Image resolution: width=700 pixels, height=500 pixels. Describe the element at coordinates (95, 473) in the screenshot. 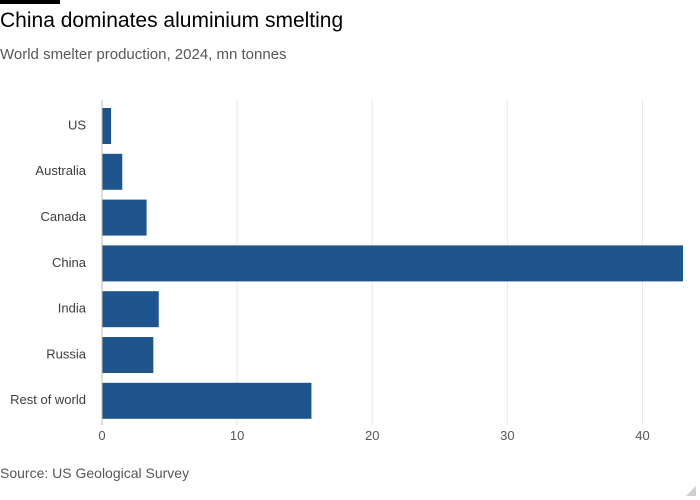

I see `source-note: Source: US Geological Survey` at that location.